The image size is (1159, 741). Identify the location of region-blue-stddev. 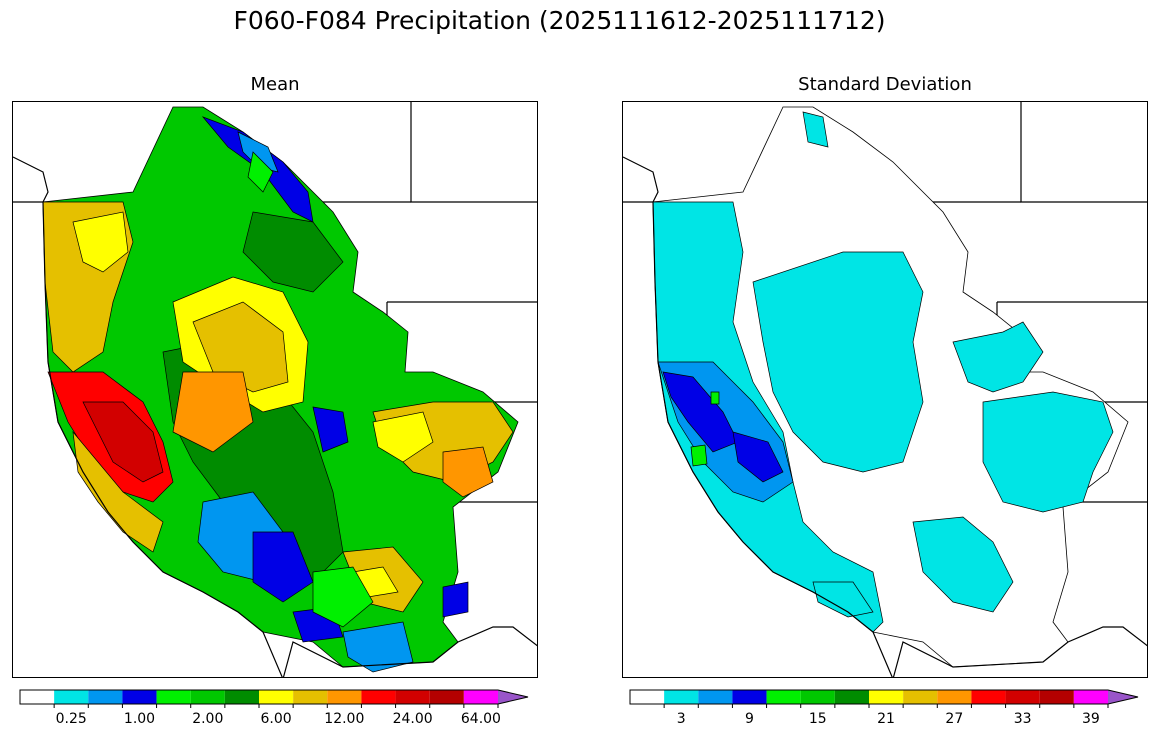
(700, 412).